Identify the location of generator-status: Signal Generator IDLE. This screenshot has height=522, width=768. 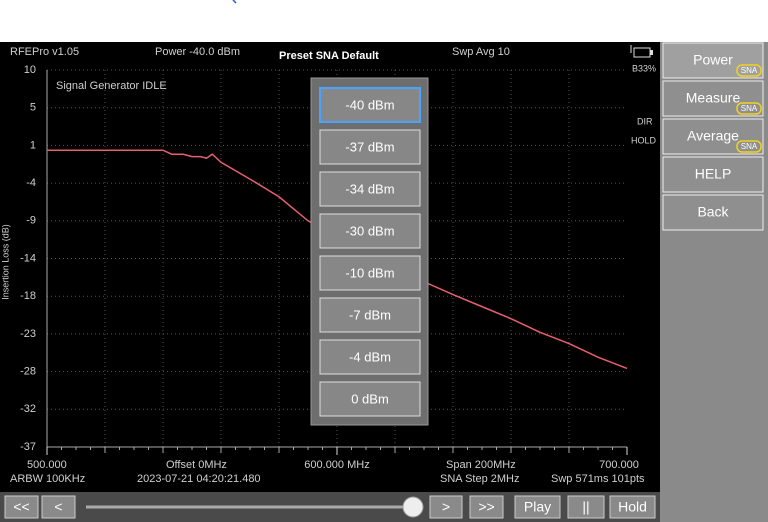
(111, 86).